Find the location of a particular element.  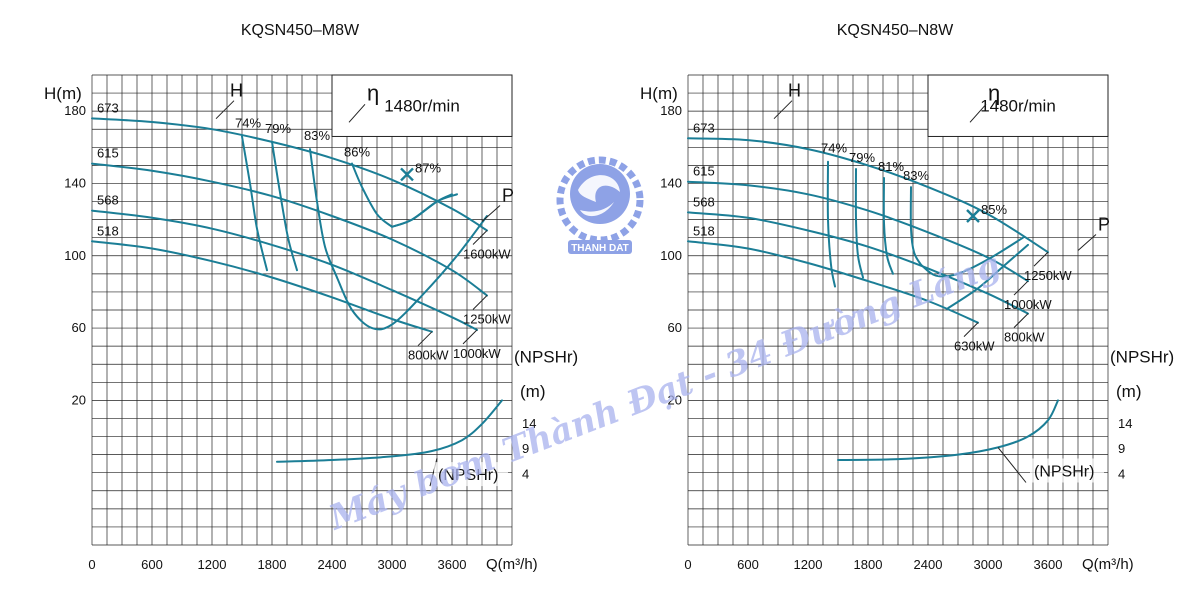

npsh-curve-label: (NPSHr) is located at coordinates (1064, 472).